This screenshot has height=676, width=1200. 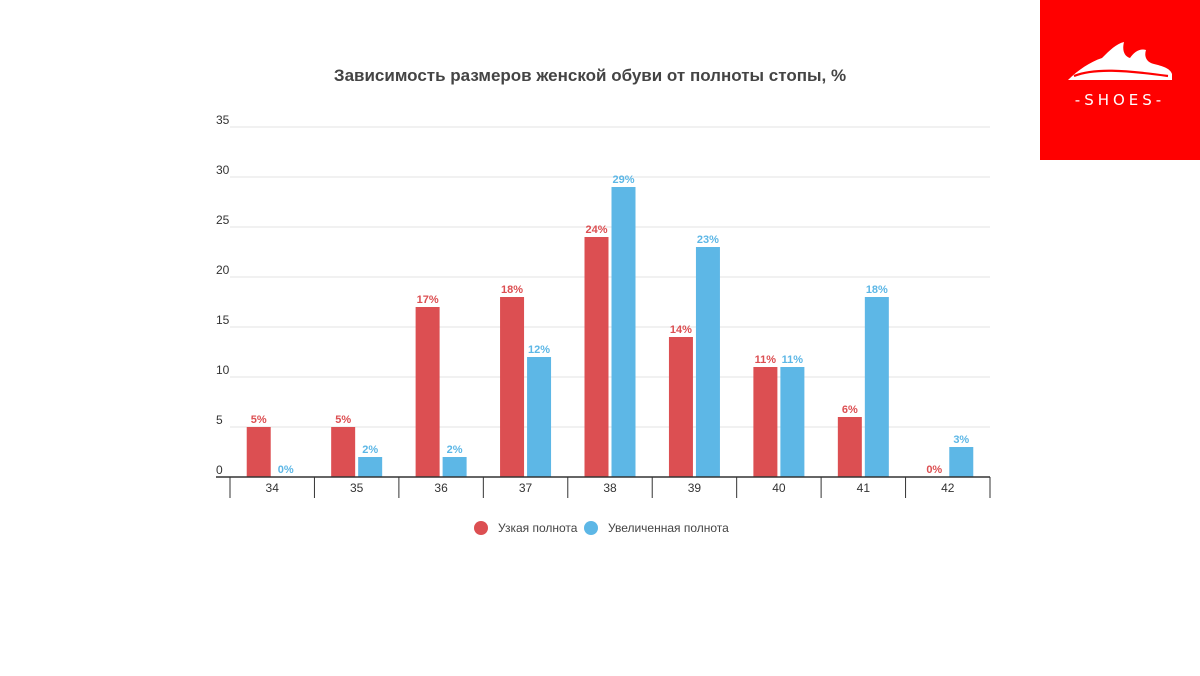 What do you see at coordinates (1120, 100) in the screenshot?
I see `logo-text: -SHOES-` at bounding box center [1120, 100].